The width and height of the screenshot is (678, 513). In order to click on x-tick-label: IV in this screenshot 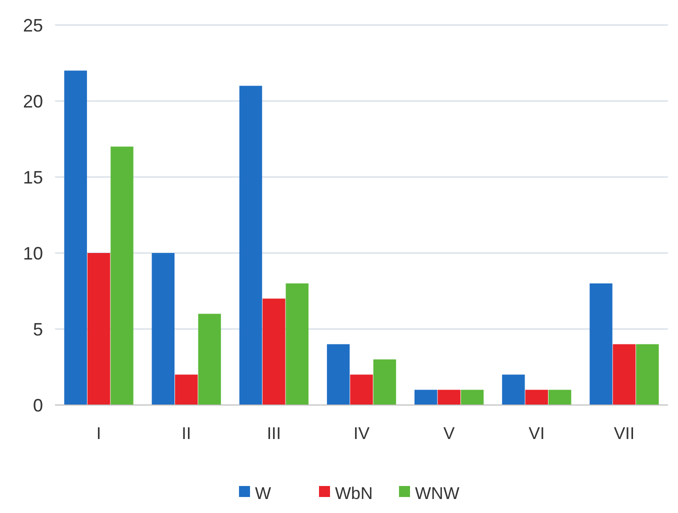, I will do `click(361, 433)`.